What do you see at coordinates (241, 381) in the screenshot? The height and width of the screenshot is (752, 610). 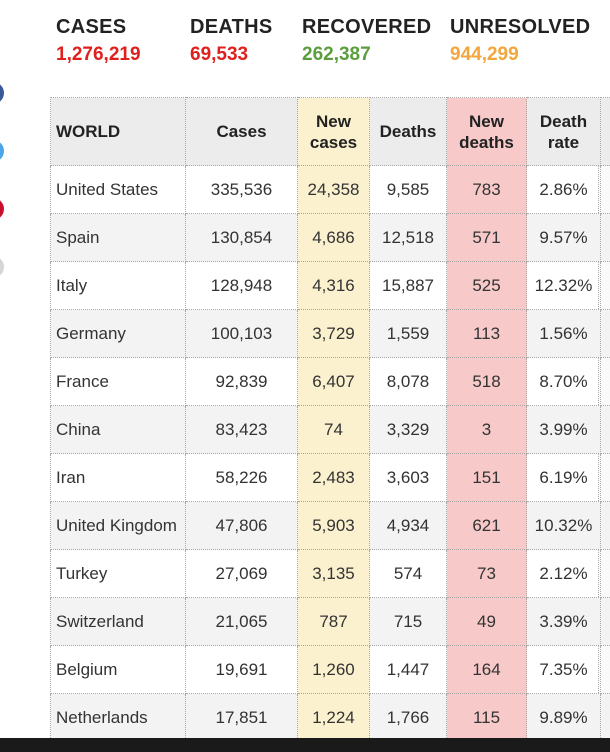 I see `cell-cases: 92,839` at bounding box center [241, 381].